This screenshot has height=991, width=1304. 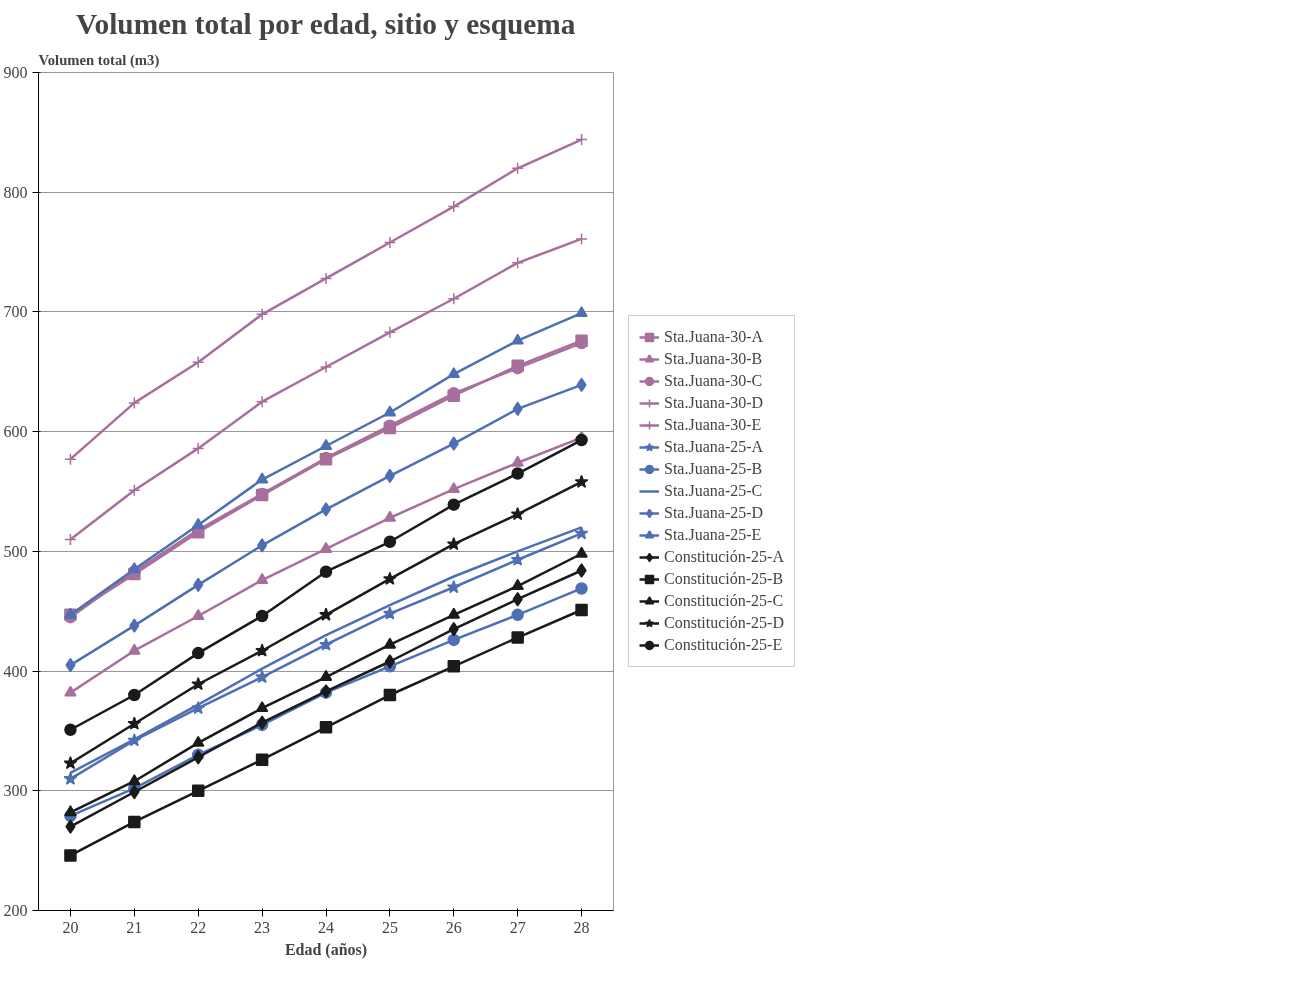 I want to click on x-tick-label: 23, so click(x=262, y=927).